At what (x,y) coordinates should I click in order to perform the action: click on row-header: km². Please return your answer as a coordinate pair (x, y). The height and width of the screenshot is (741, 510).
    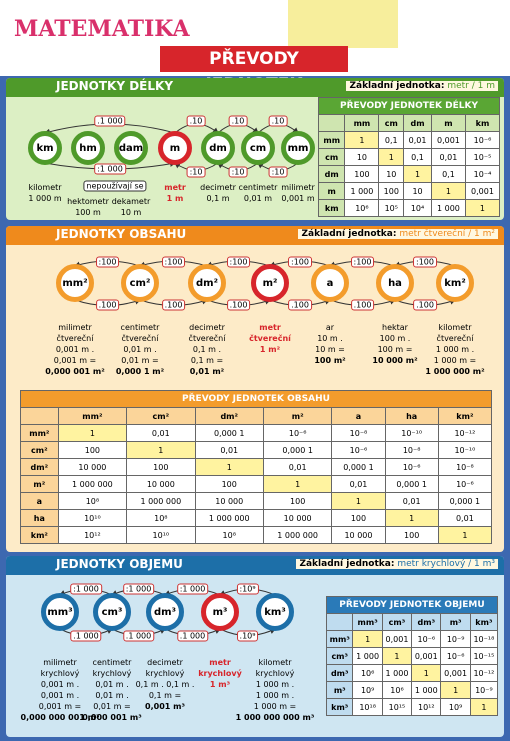
    Looking at the image, I should click on (39, 535).